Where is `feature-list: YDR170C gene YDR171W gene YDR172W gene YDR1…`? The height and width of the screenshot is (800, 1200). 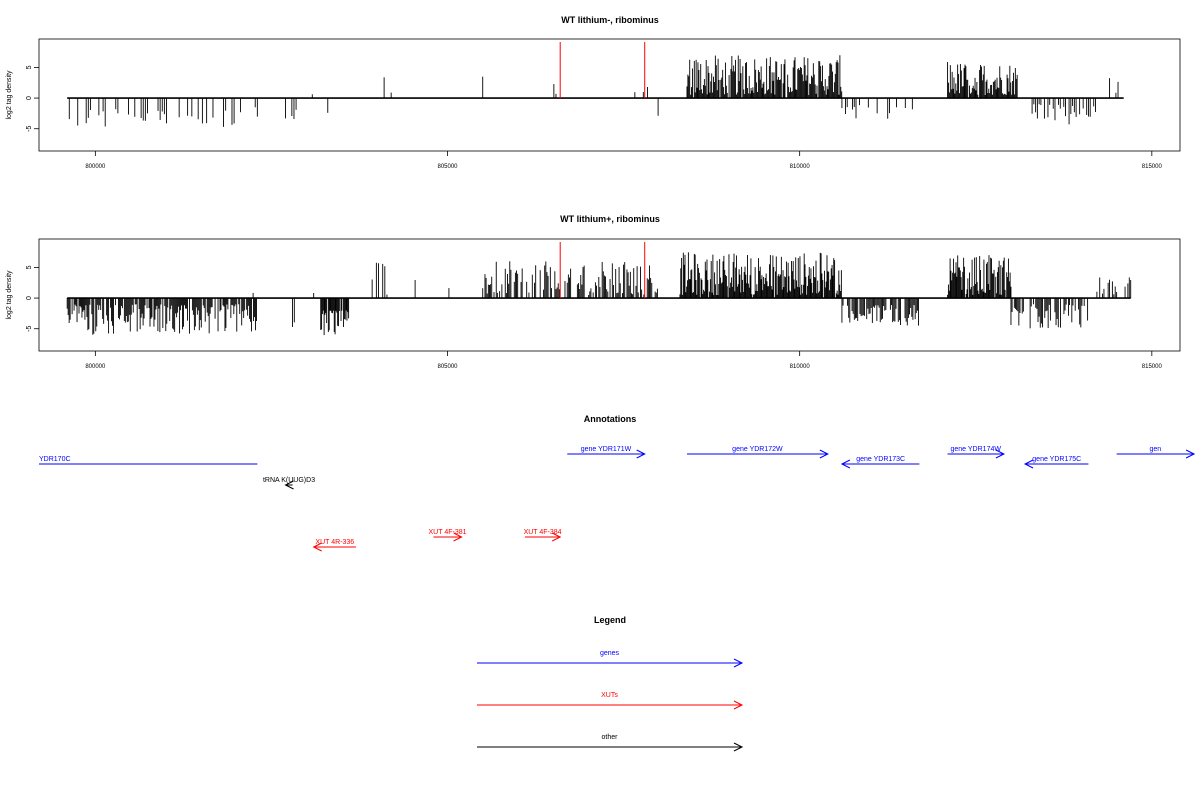 feature-list: YDR170C gene YDR171W gene YDR172W gene YDR1… is located at coordinates (617, 499).